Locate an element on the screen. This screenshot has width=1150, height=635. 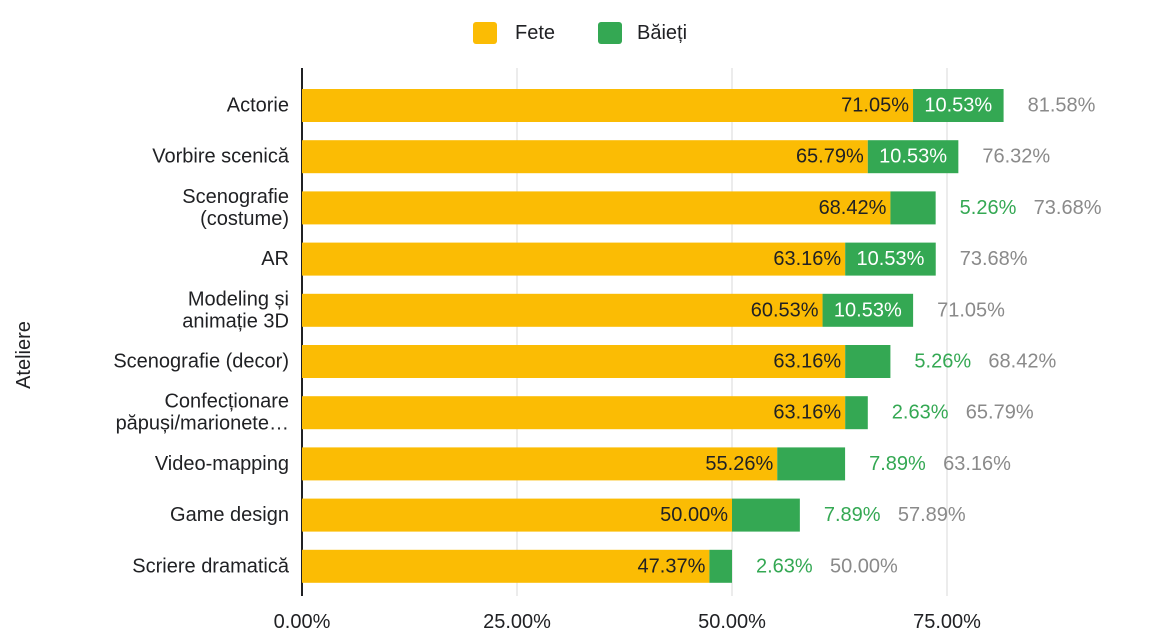
x-tick-label-0: 0.00% is located at coordinates (302, 622).